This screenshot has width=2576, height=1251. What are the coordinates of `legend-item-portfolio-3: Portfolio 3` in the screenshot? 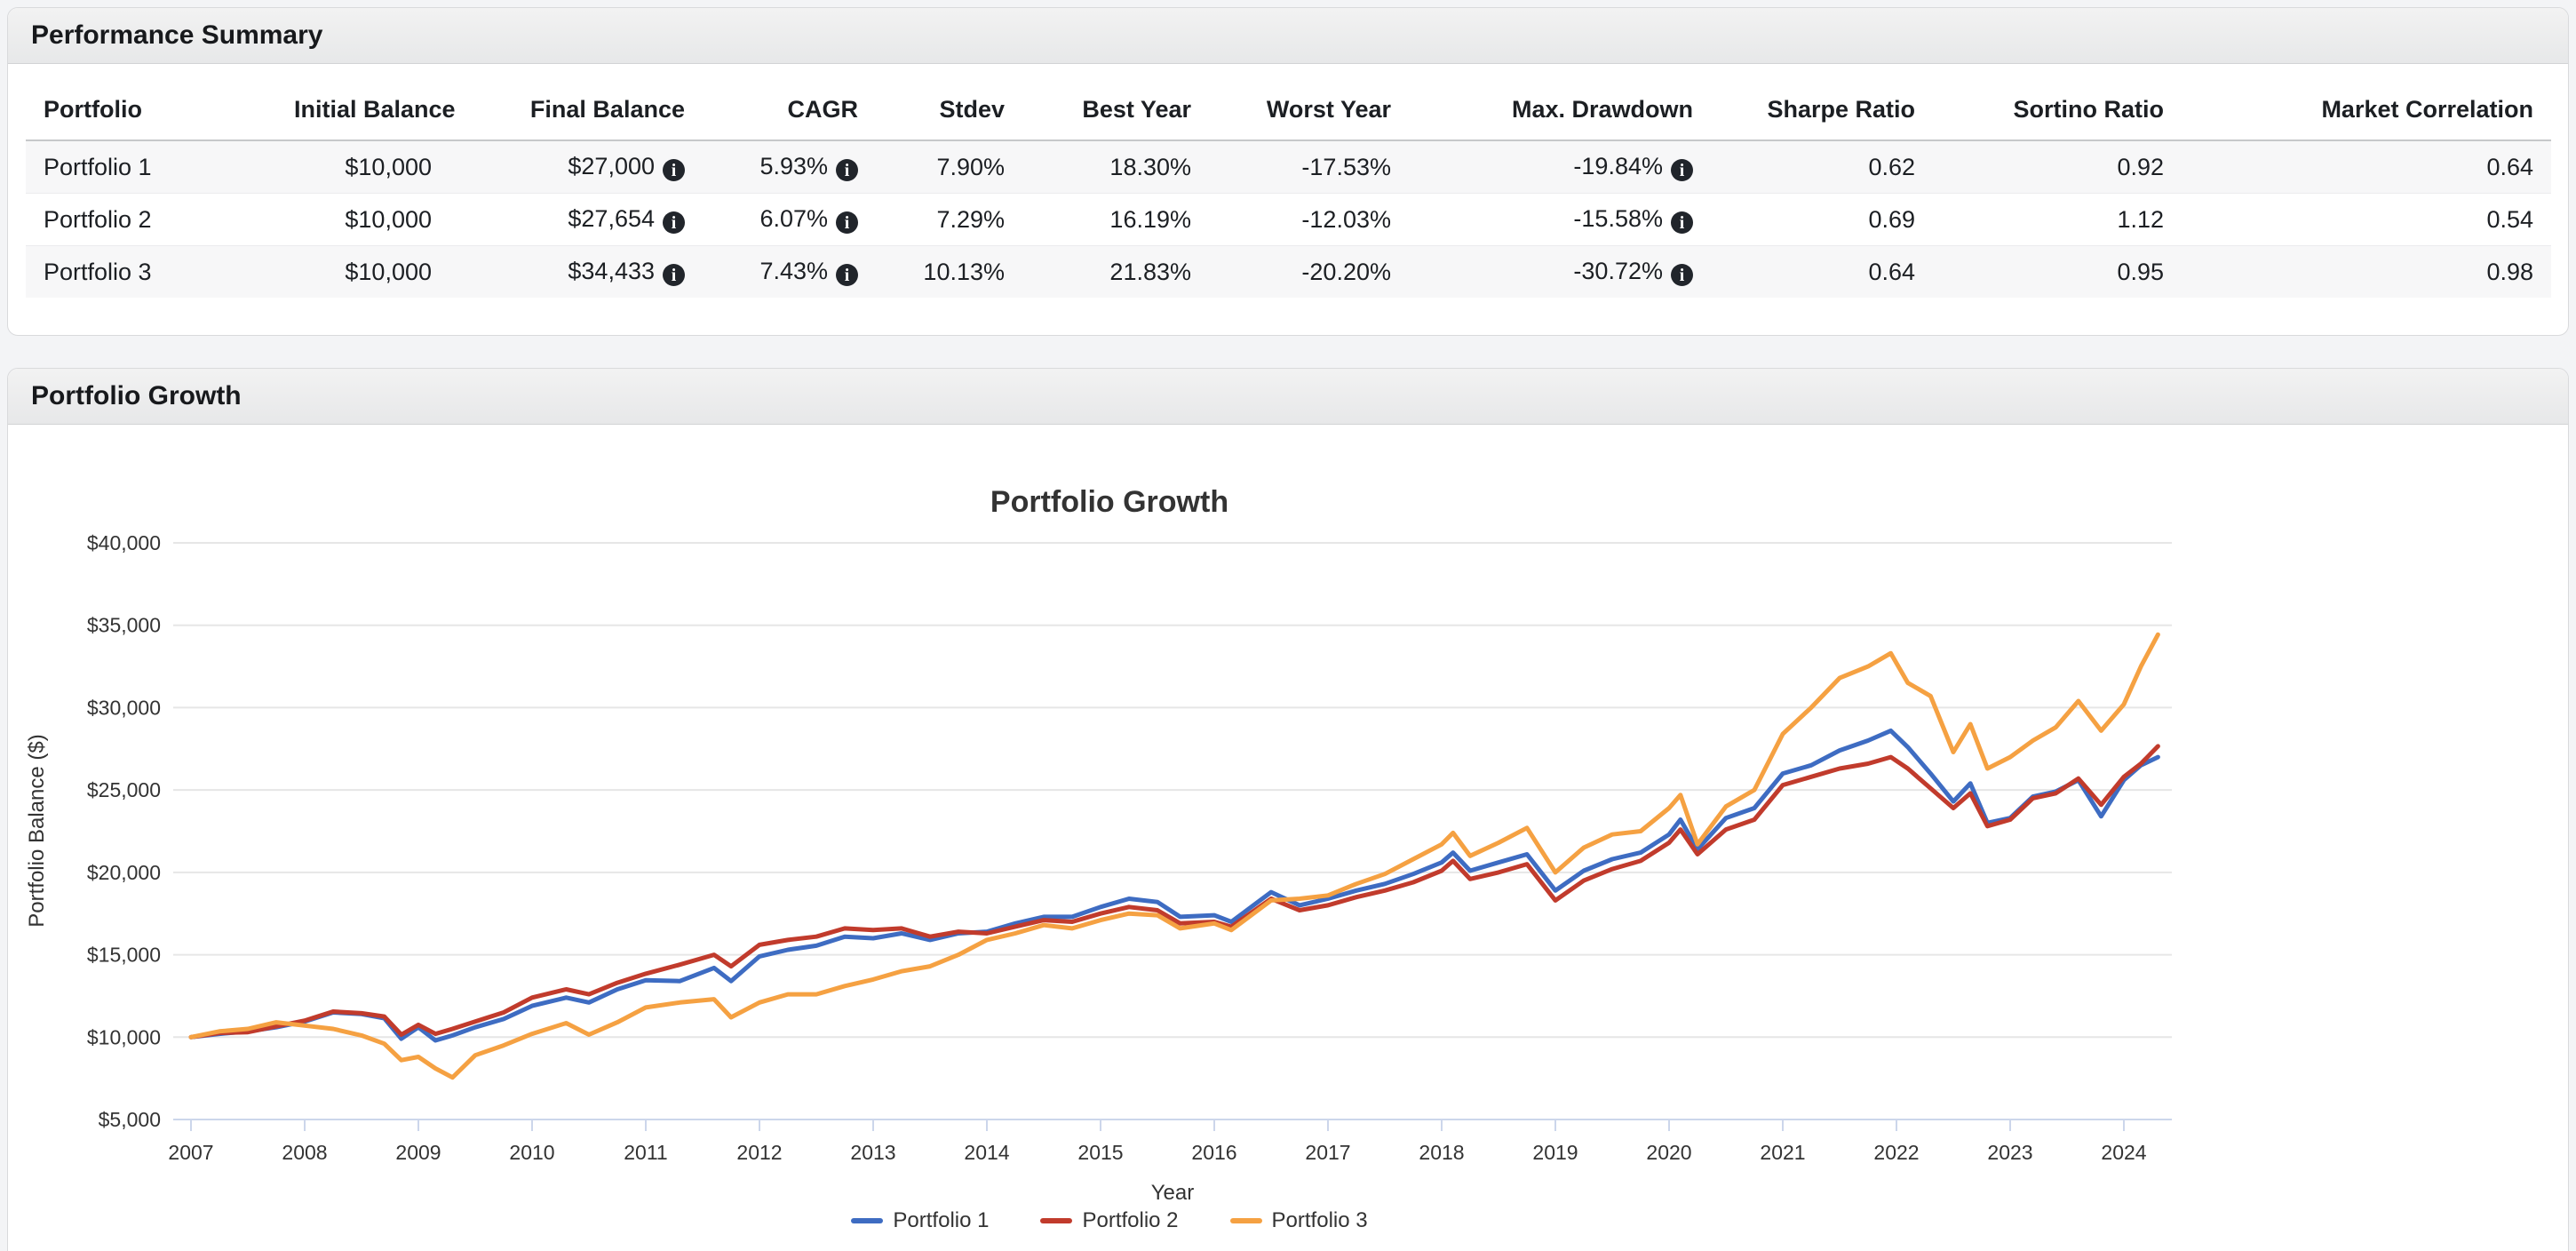 It's located at (1298, 1220).